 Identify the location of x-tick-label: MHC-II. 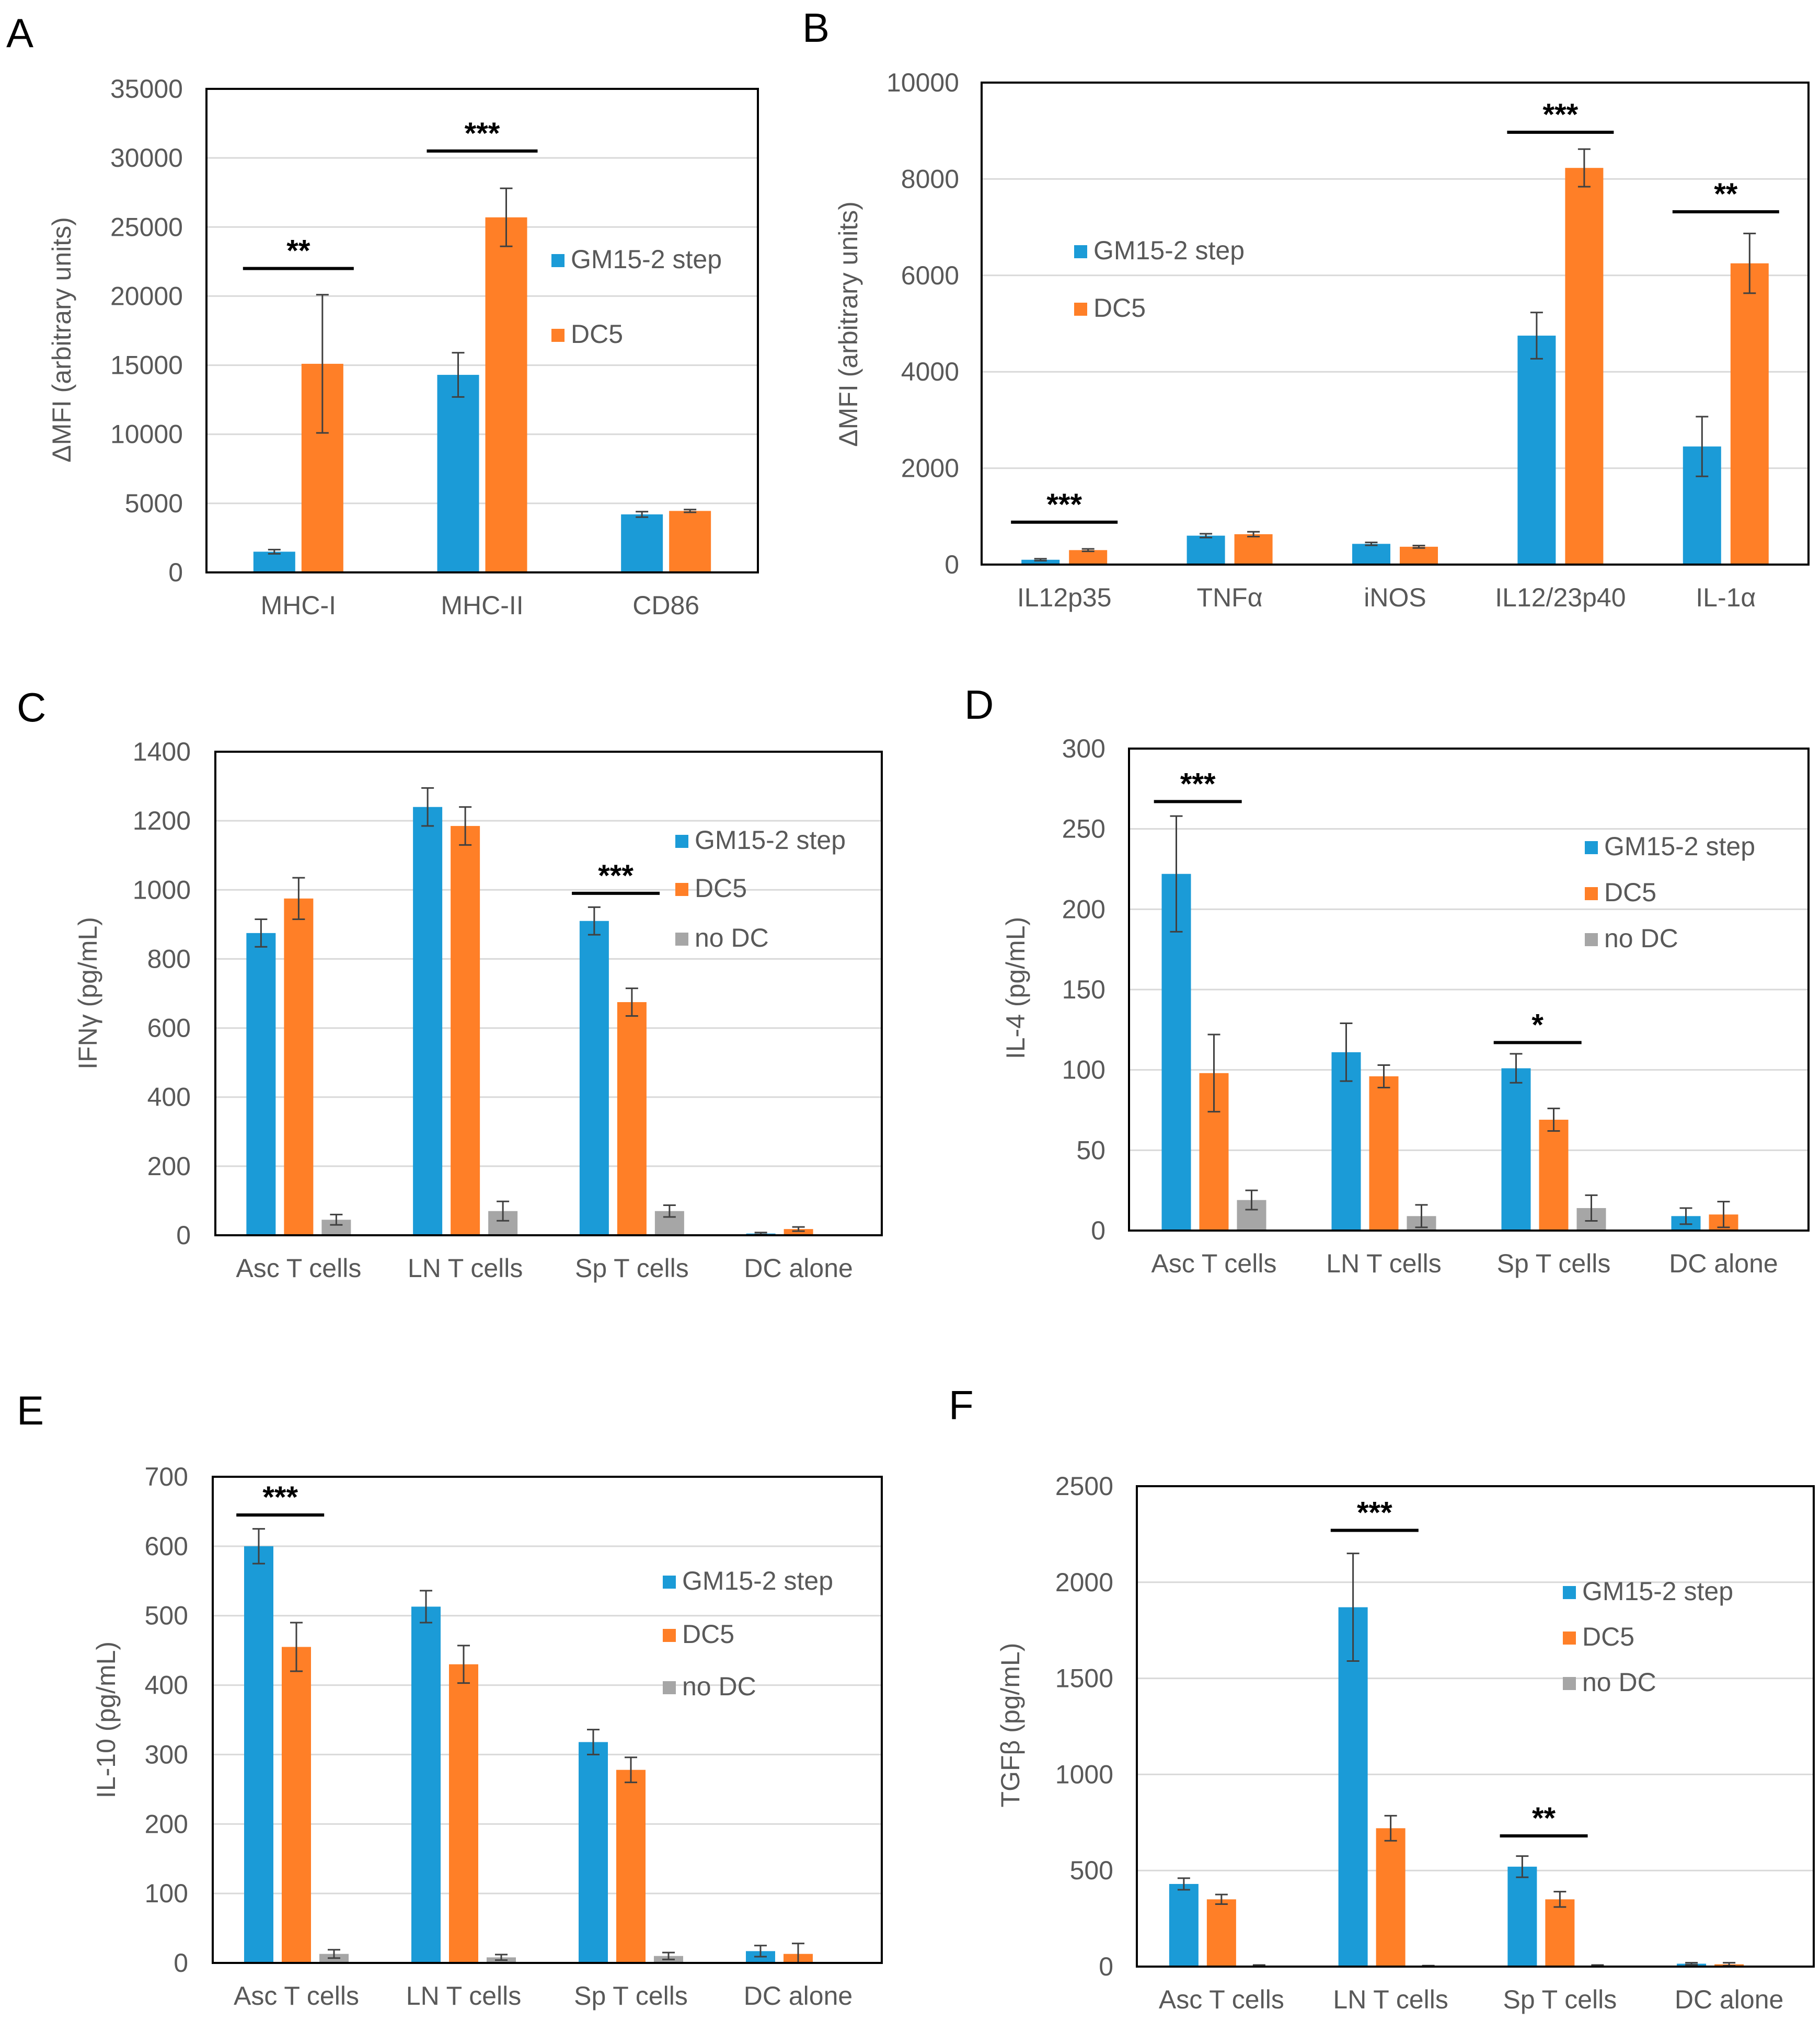
(482, 605).